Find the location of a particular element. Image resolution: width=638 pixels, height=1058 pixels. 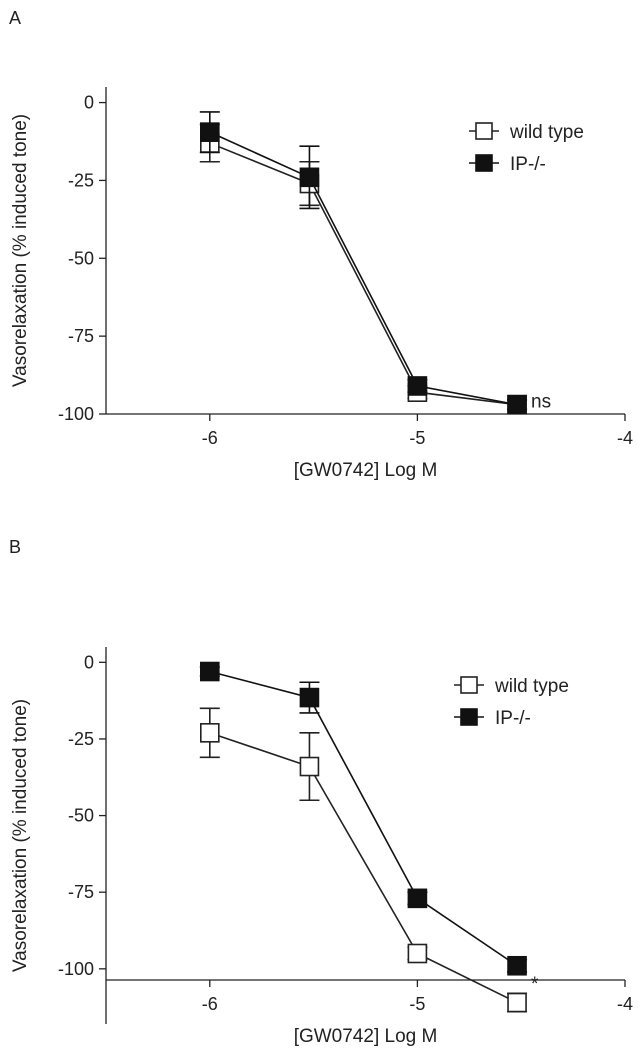

significance-annotation: * is located at coordinates (535, 984).